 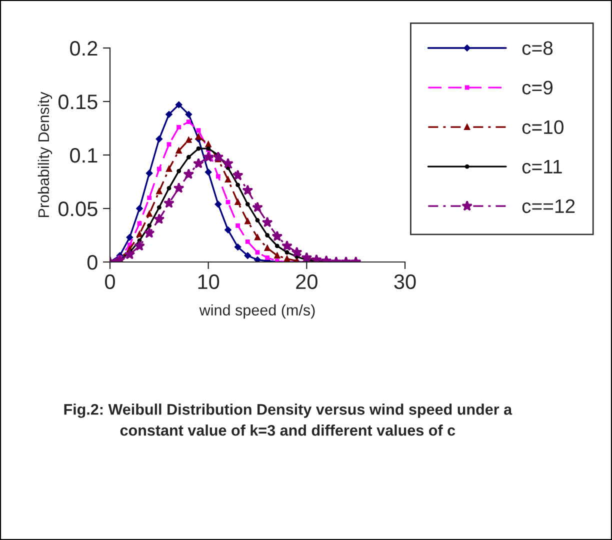 What do you see at coordinates (78, 209) in the screenshot?
I see `y-tick-label: 0.05` at bounding box center [78, 209].